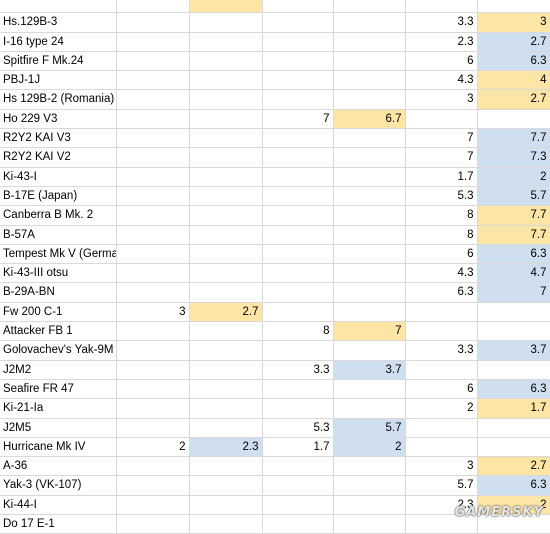 This screenshot has width=550, height=534. Describe the element at coordinates (58, 447) in the screenshot. I see `aircraft-name-cell: Hurricane Mk IV` at that location.